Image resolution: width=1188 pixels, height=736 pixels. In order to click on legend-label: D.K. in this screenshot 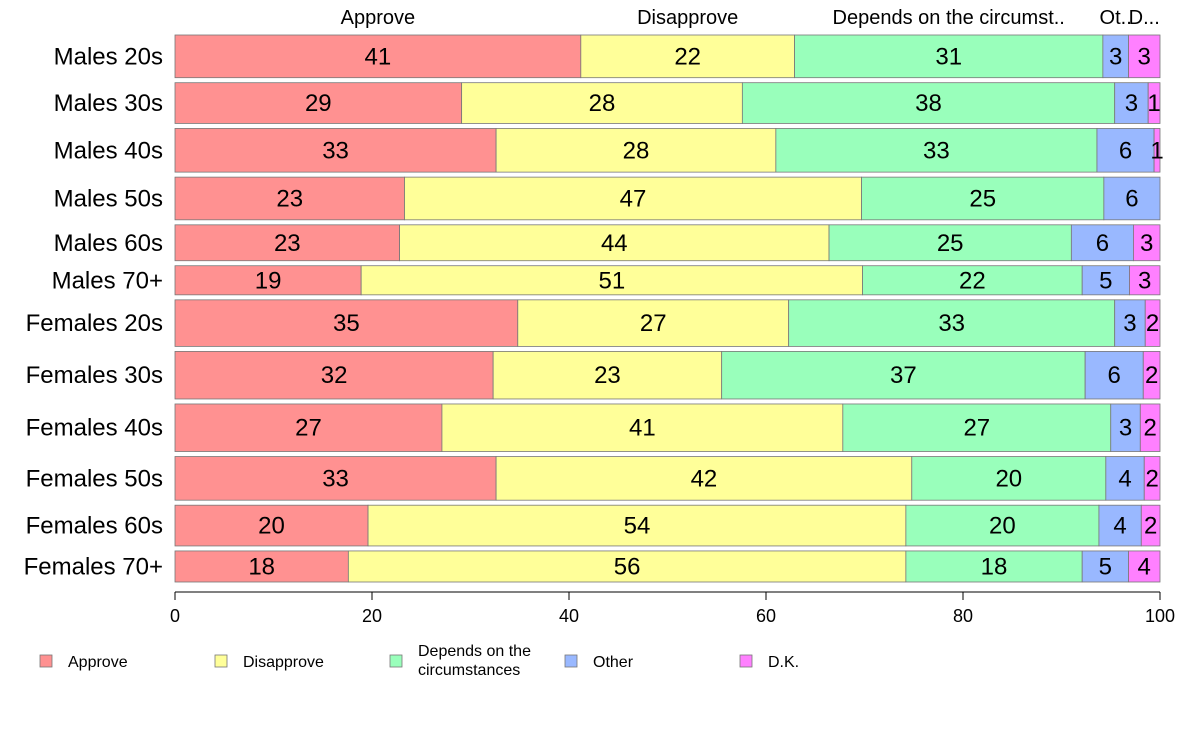, I will do `click(783, 662)`.